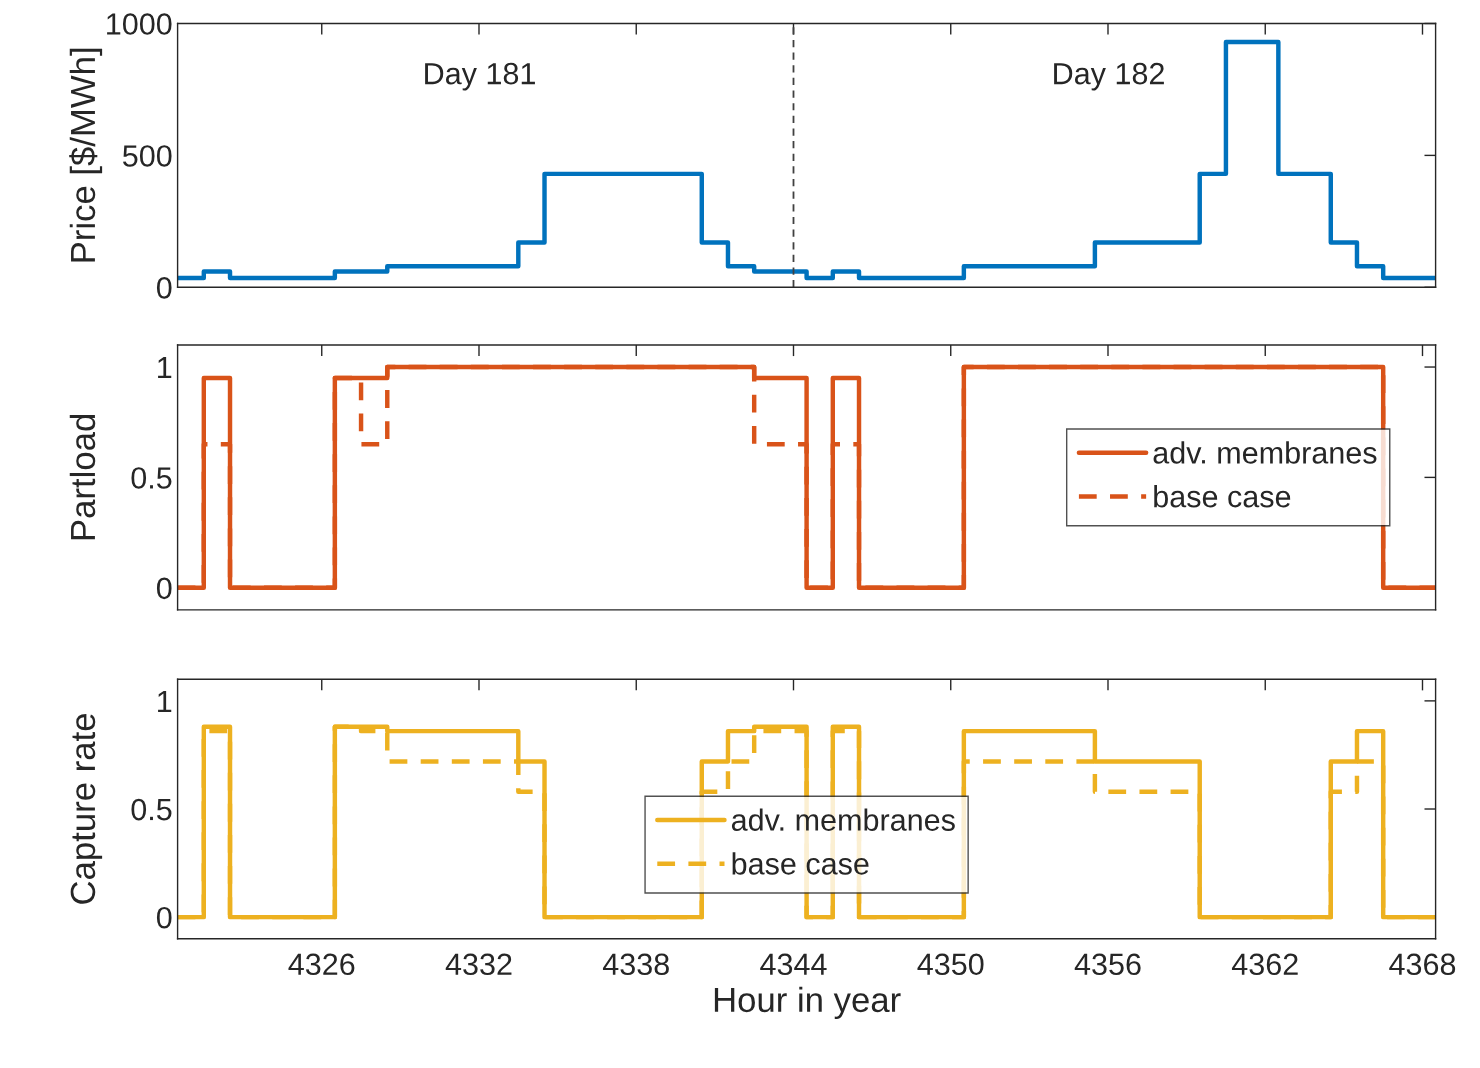 The image size is (1480, 1068). Describe the element at coordinates (635, 964) in the screenshot. I see `x-tick-label: 4338` at that location.